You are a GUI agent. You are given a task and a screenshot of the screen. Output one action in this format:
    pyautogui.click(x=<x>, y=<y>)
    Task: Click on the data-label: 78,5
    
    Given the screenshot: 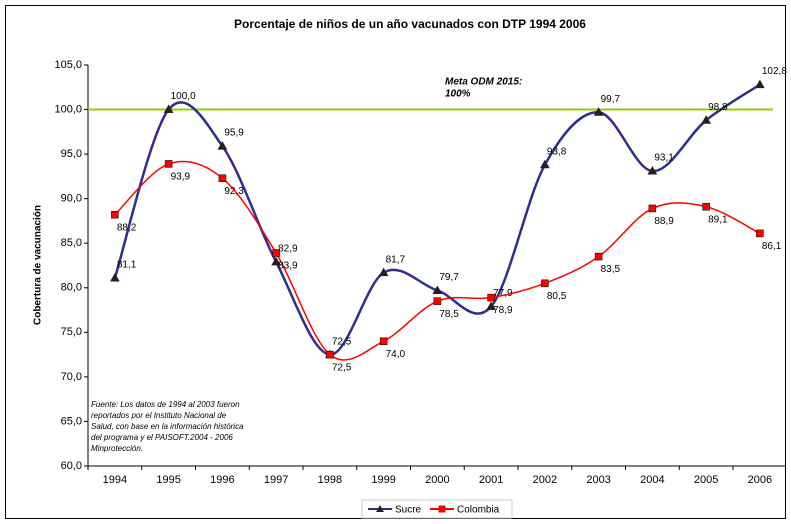 What is the action you would take?
    pyautogui.click(x=449, y=314)
    